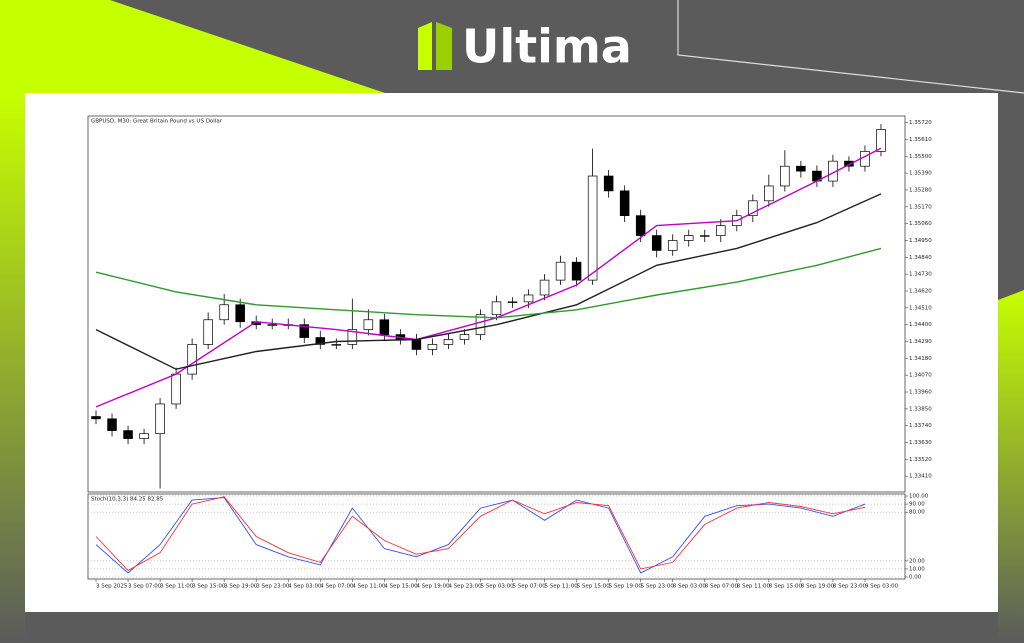  Describe the element at coordinates (919, 497) in the screenshot. I see `y-tick-label: 100.00` at that location.